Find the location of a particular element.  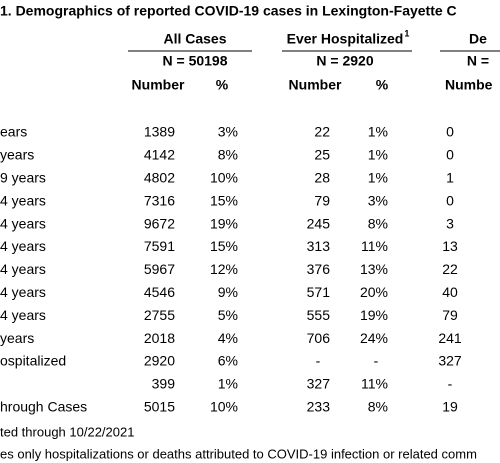

group-count: N = 50198 is located at coordinates (195, 61).